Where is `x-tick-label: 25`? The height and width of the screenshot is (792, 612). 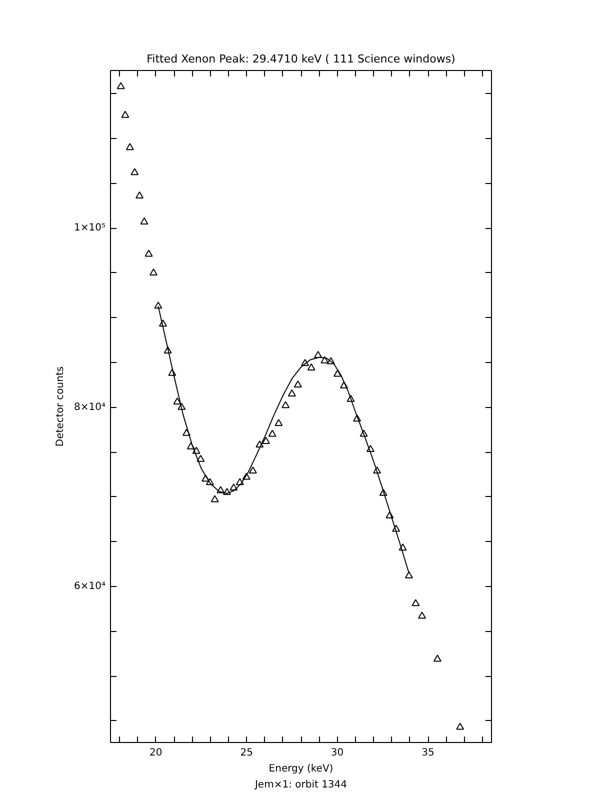 x-tick-label: 25 is located at coordinates (246, 753).